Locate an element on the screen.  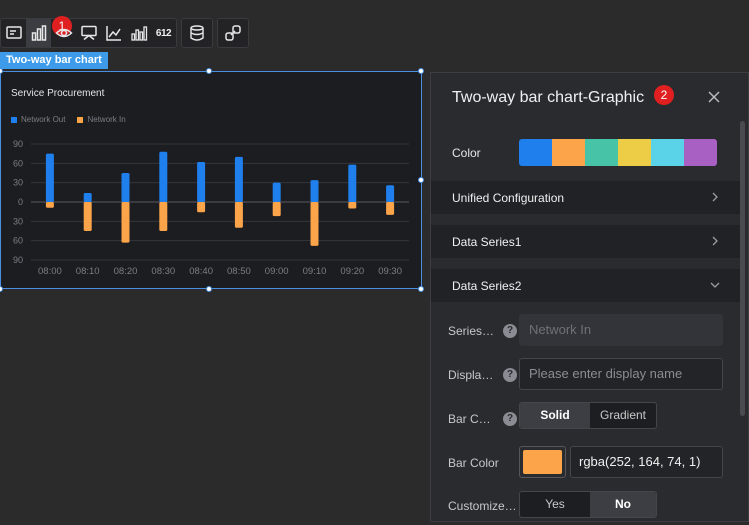
gradient-option: Gradient is located at coordinates (623, 415).